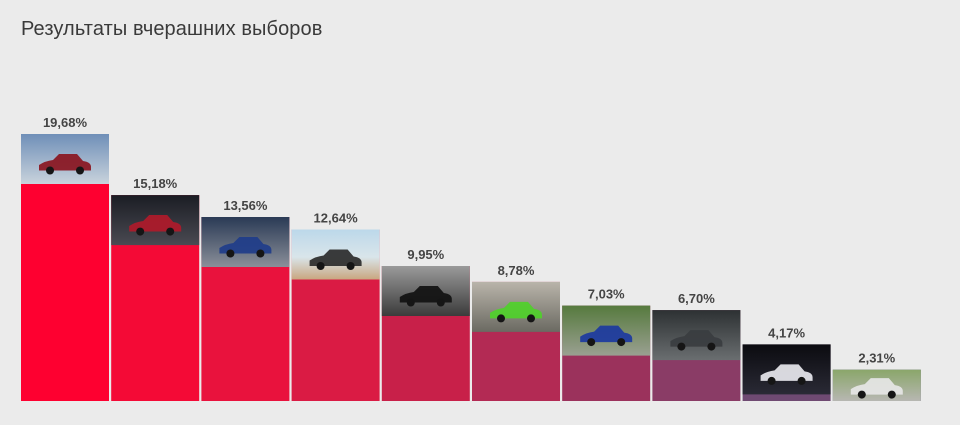 Image resolution: width=960 pixels, height=425 pixels. I want to click on data-label: 2,31%, so click(876, 358).